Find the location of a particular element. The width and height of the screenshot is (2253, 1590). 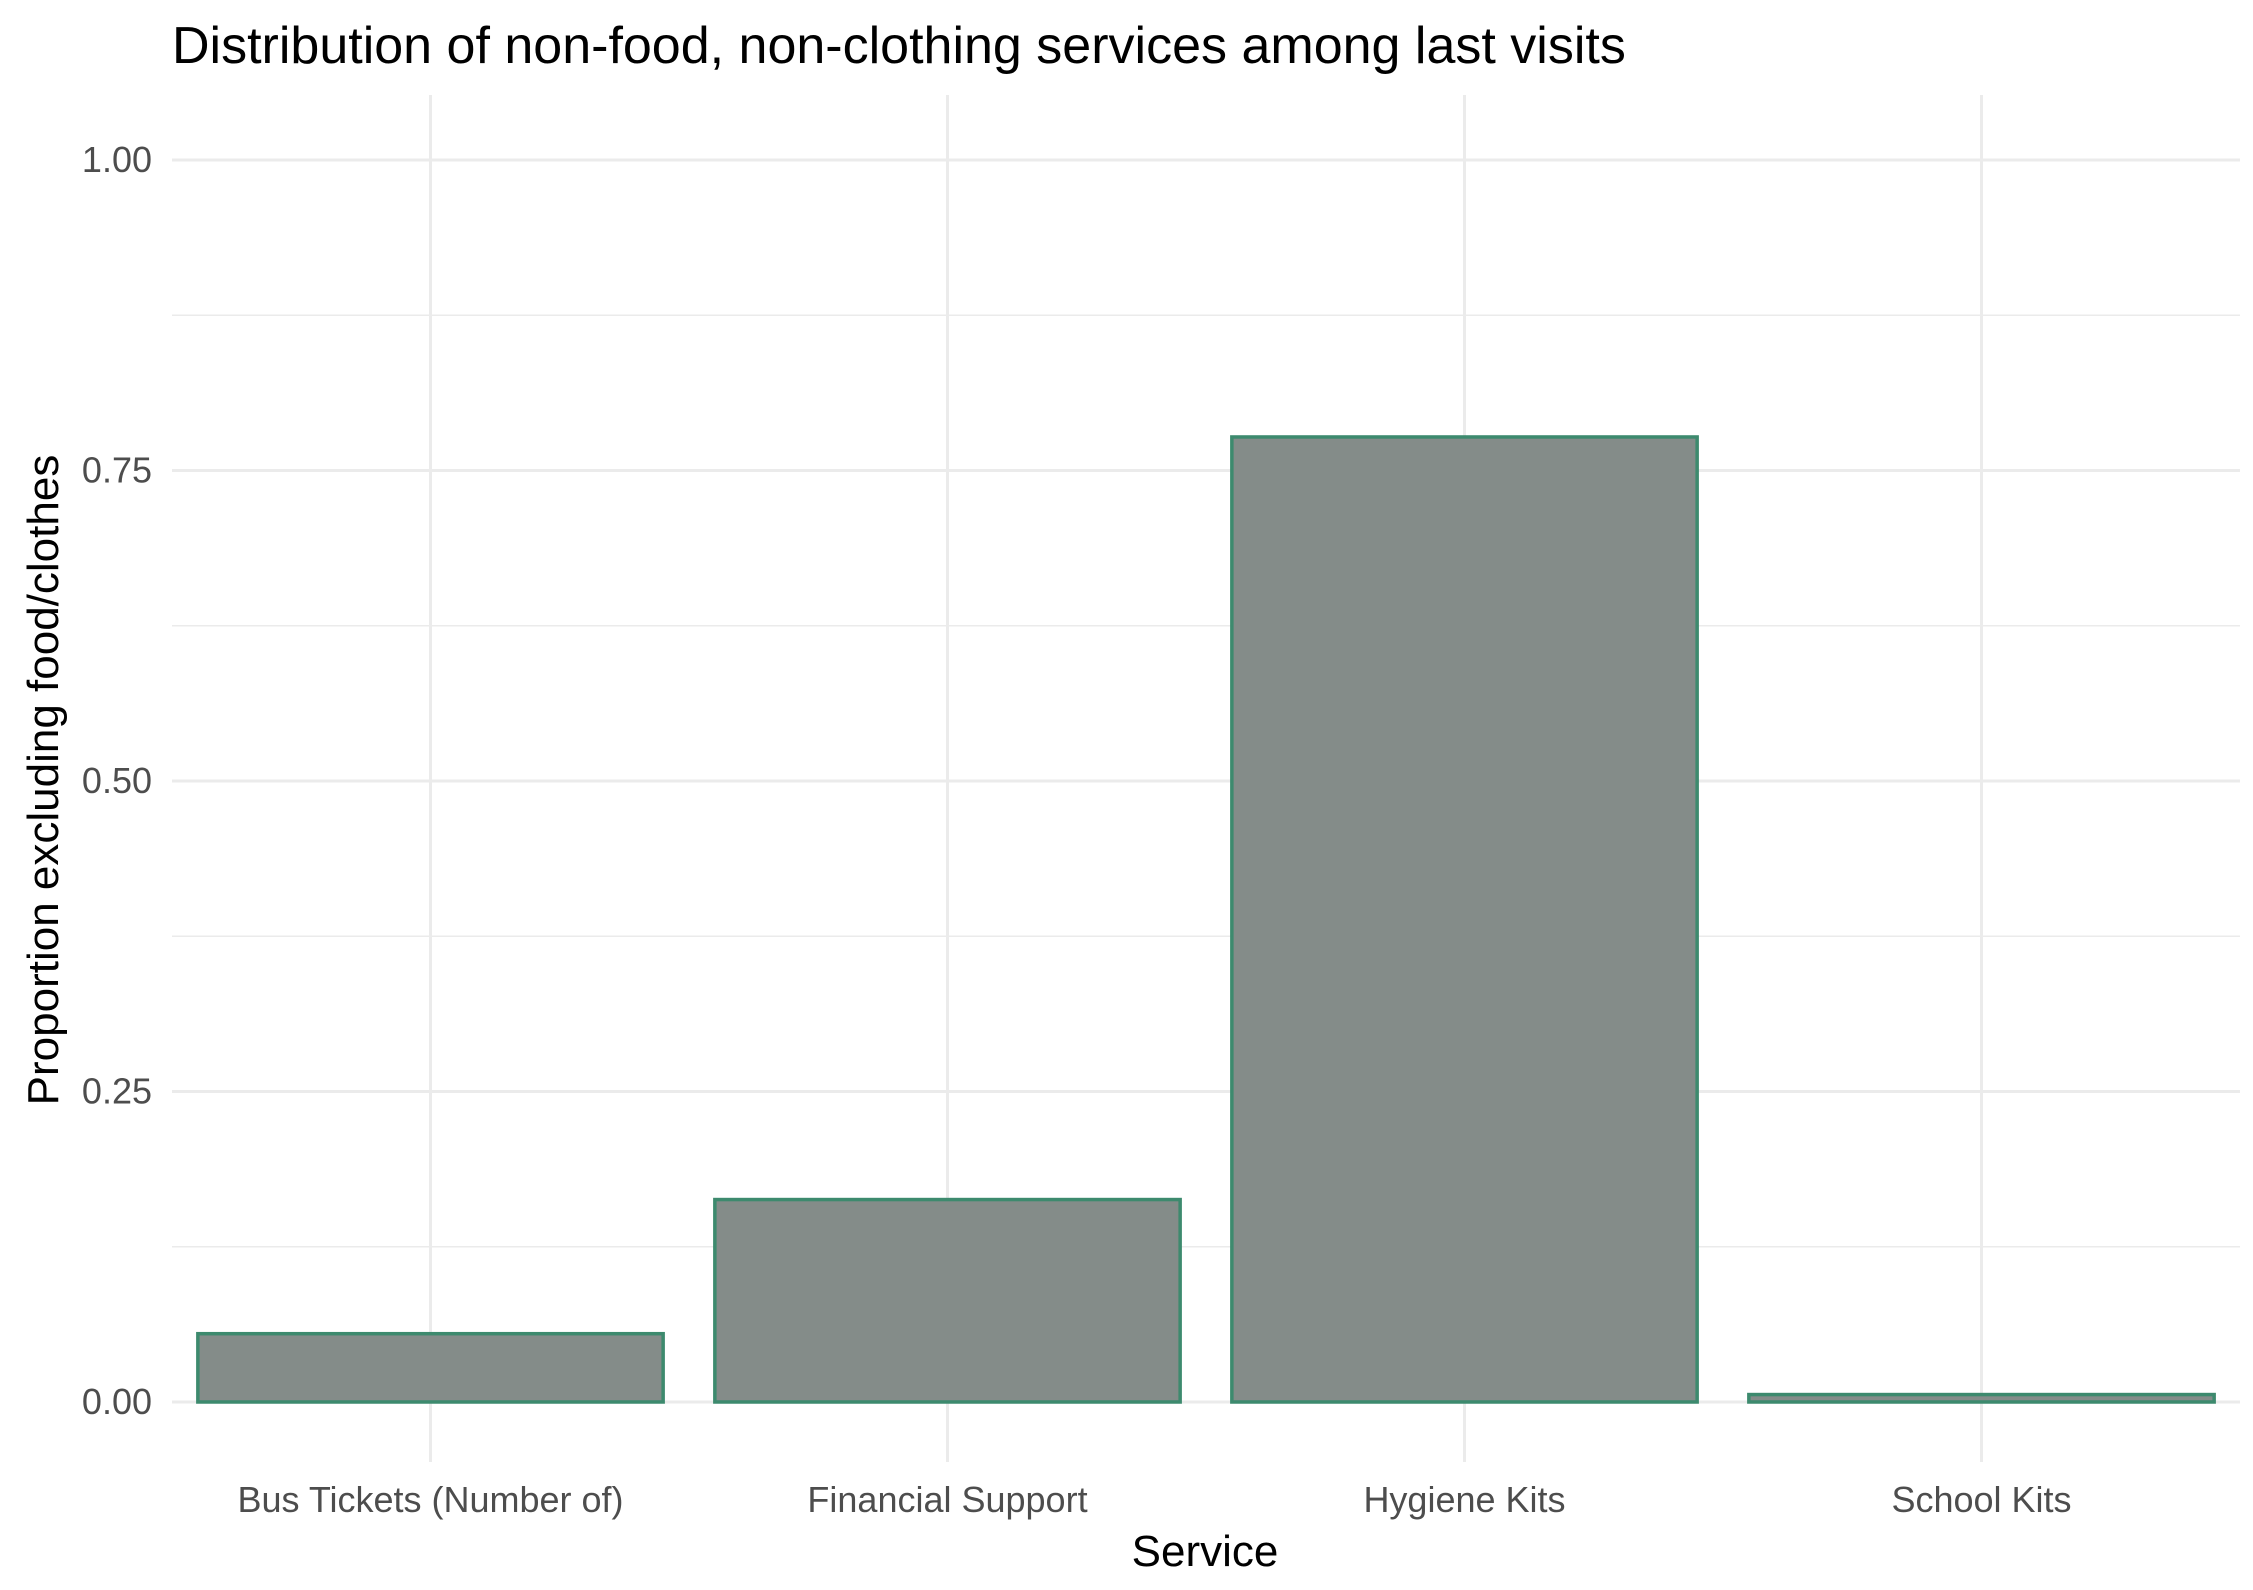

x-axis-title: Service is located at coordinates (1205, 1551).